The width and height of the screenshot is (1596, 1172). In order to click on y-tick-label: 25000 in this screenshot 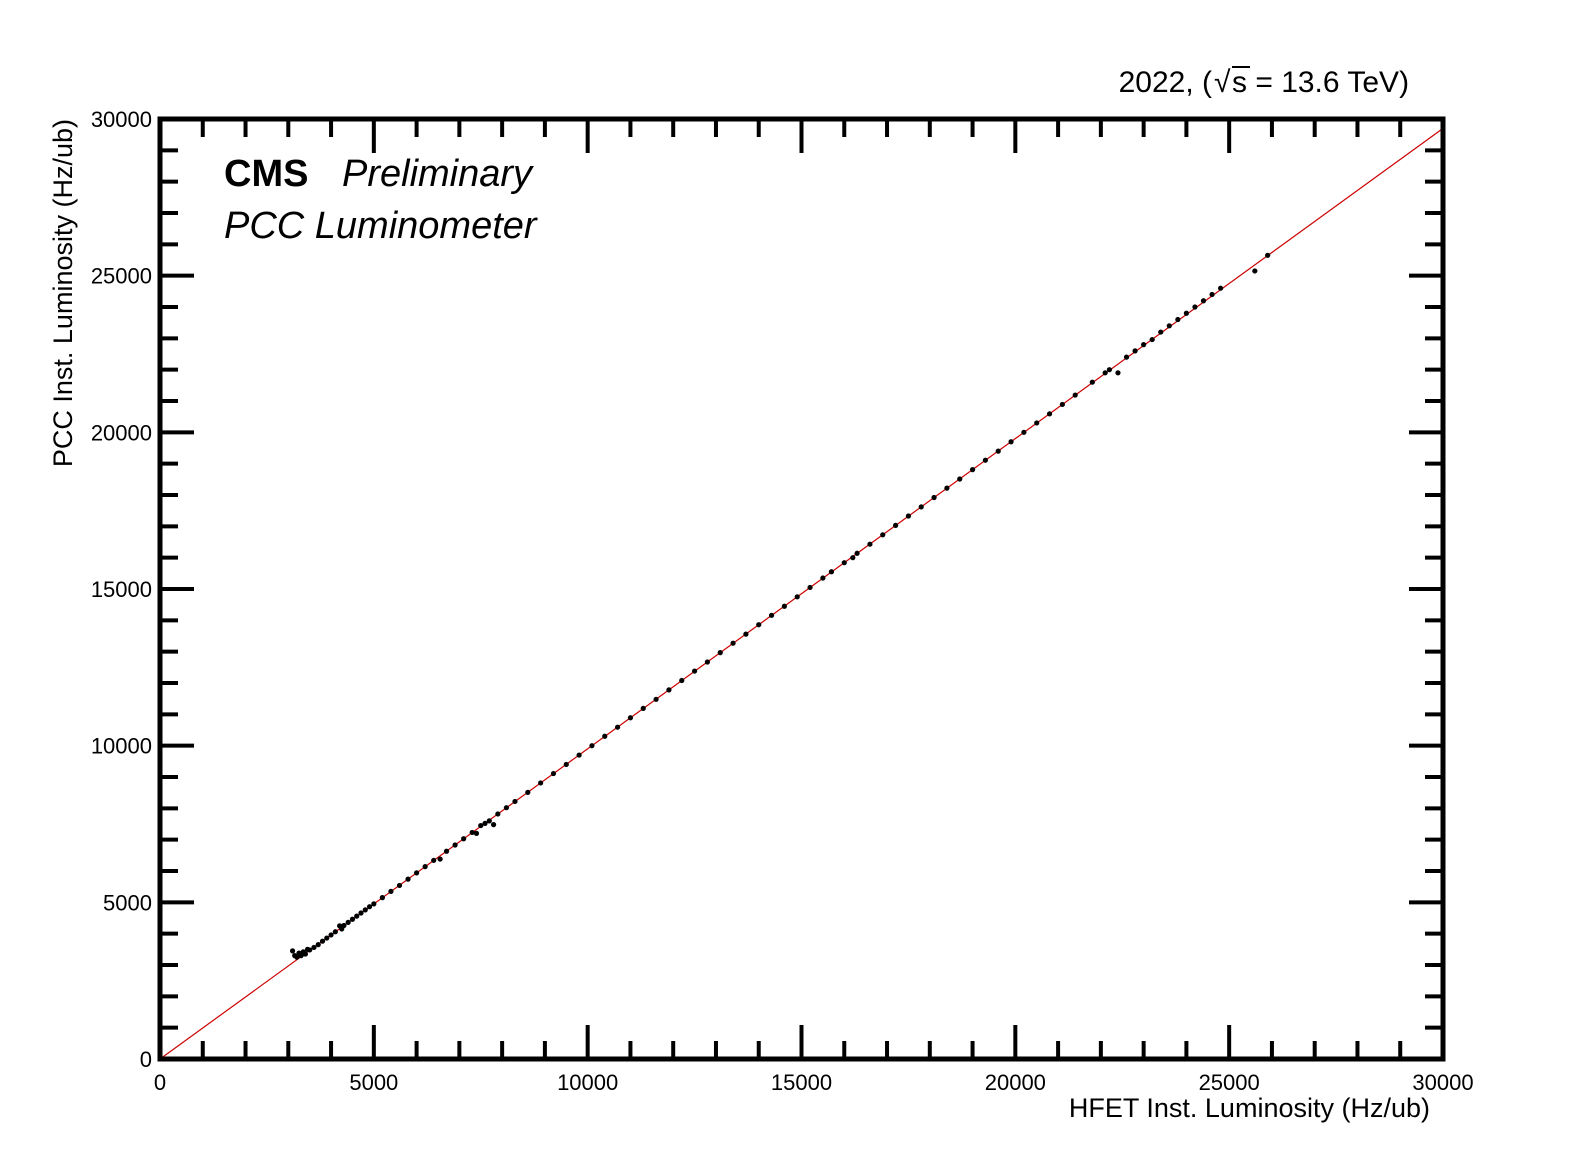, I will do `click(121, 276)`.